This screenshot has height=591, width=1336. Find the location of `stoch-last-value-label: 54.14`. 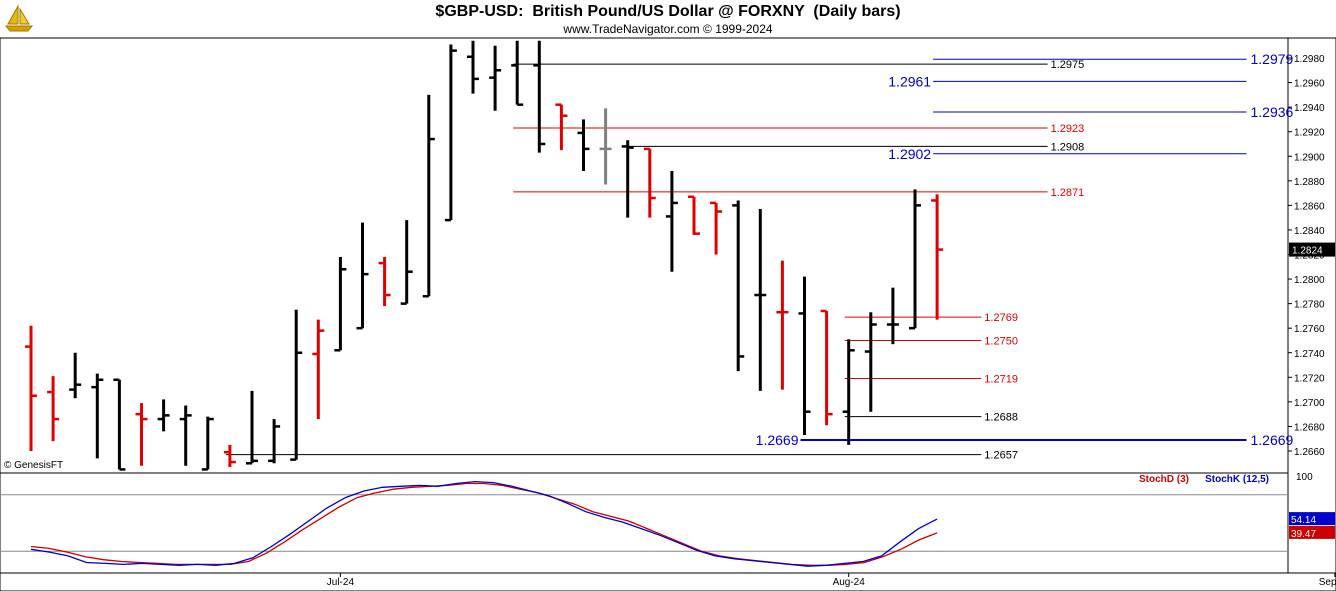

stoch-last-value-label: 54.14 is located at coordinates (1303, 520).